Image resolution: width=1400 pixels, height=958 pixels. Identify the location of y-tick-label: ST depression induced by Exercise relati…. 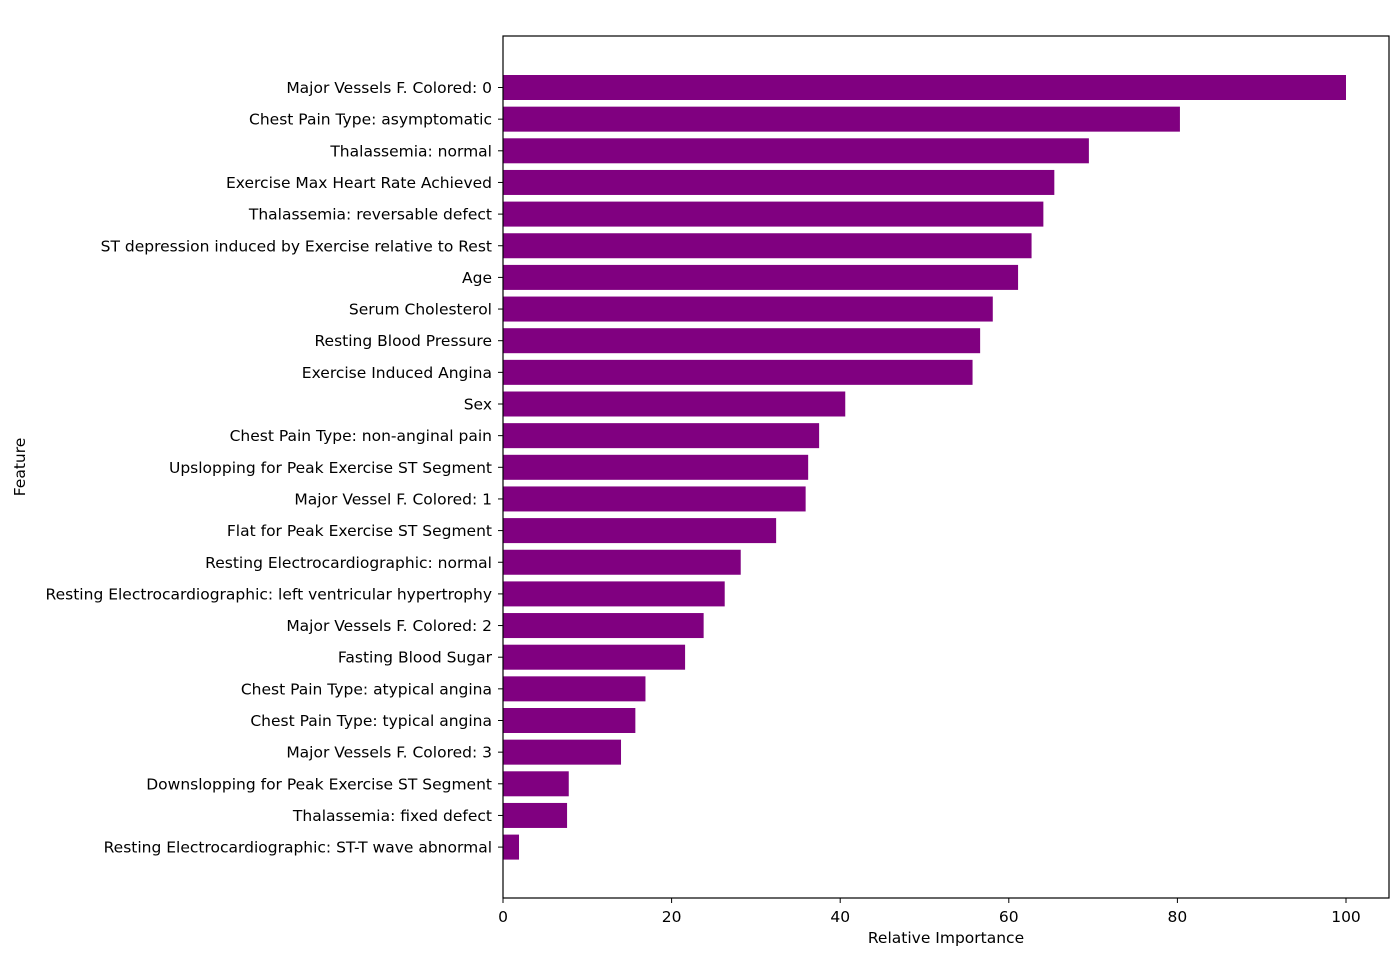
(296, 246).